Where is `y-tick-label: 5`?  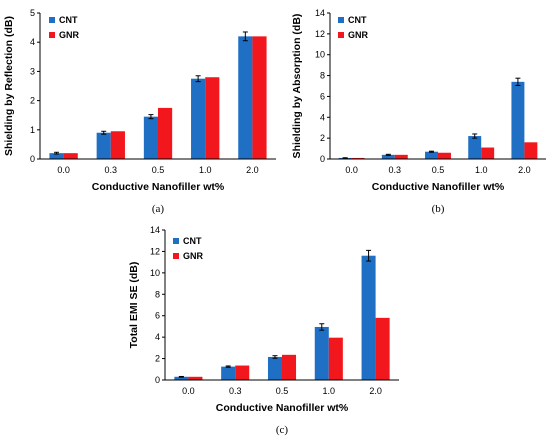 y-tick-label: 5 is located at coordinates (32, 13).